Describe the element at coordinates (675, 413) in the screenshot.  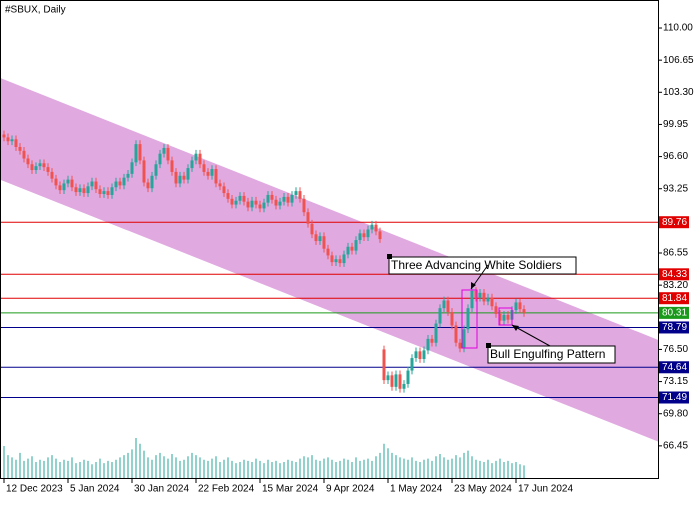
I see `y-tick-label: 69.80` at that location.